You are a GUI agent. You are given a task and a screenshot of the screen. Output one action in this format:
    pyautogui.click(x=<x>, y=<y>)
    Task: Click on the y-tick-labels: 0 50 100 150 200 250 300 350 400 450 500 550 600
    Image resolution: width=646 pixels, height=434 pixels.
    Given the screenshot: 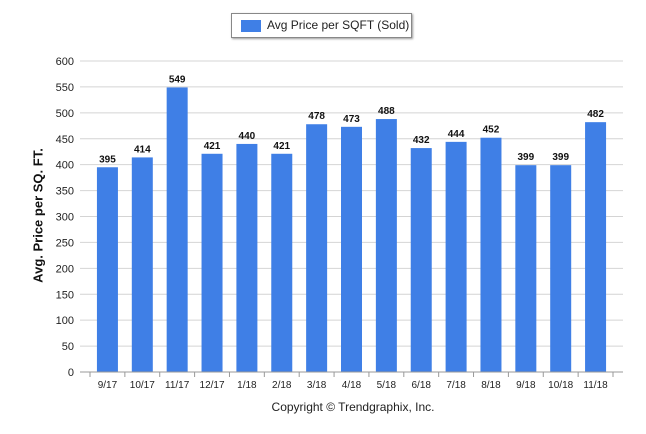 What is the action you would take?
    pyautogui.click(x=65, y=217)
    